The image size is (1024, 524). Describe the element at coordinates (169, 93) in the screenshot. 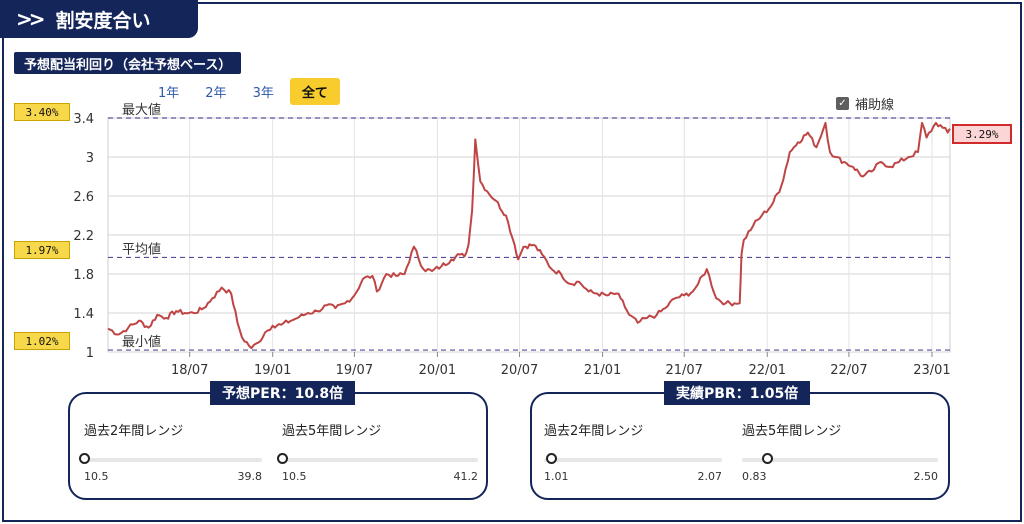

I see `tab-1y: 1年` at that location.